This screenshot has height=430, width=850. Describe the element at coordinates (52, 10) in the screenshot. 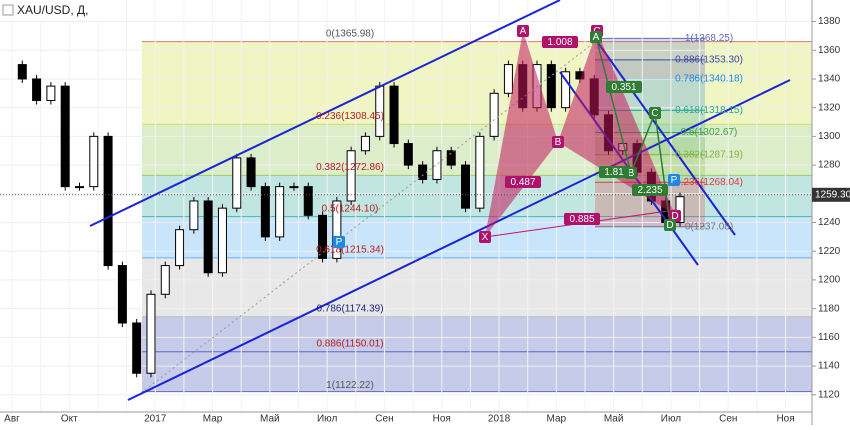

I see `symbol-title: XAU/USD, Д,` at that location.